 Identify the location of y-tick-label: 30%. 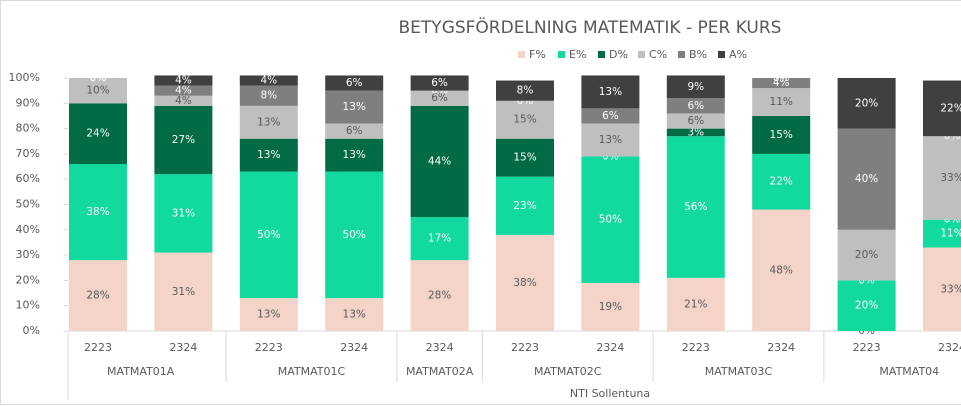
(28, 254).